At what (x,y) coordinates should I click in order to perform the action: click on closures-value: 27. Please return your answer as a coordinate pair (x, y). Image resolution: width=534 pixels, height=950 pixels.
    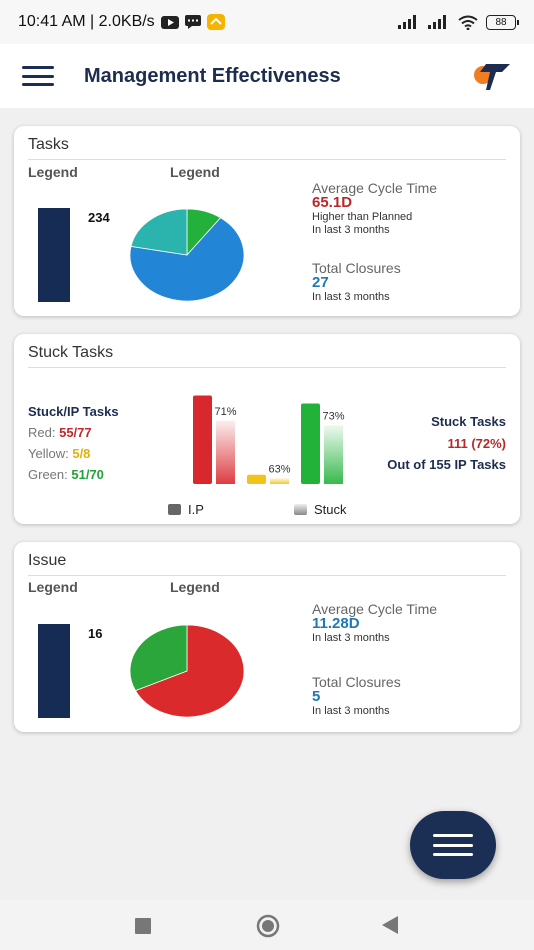
    Looking at the image, I should click on (320, 282).